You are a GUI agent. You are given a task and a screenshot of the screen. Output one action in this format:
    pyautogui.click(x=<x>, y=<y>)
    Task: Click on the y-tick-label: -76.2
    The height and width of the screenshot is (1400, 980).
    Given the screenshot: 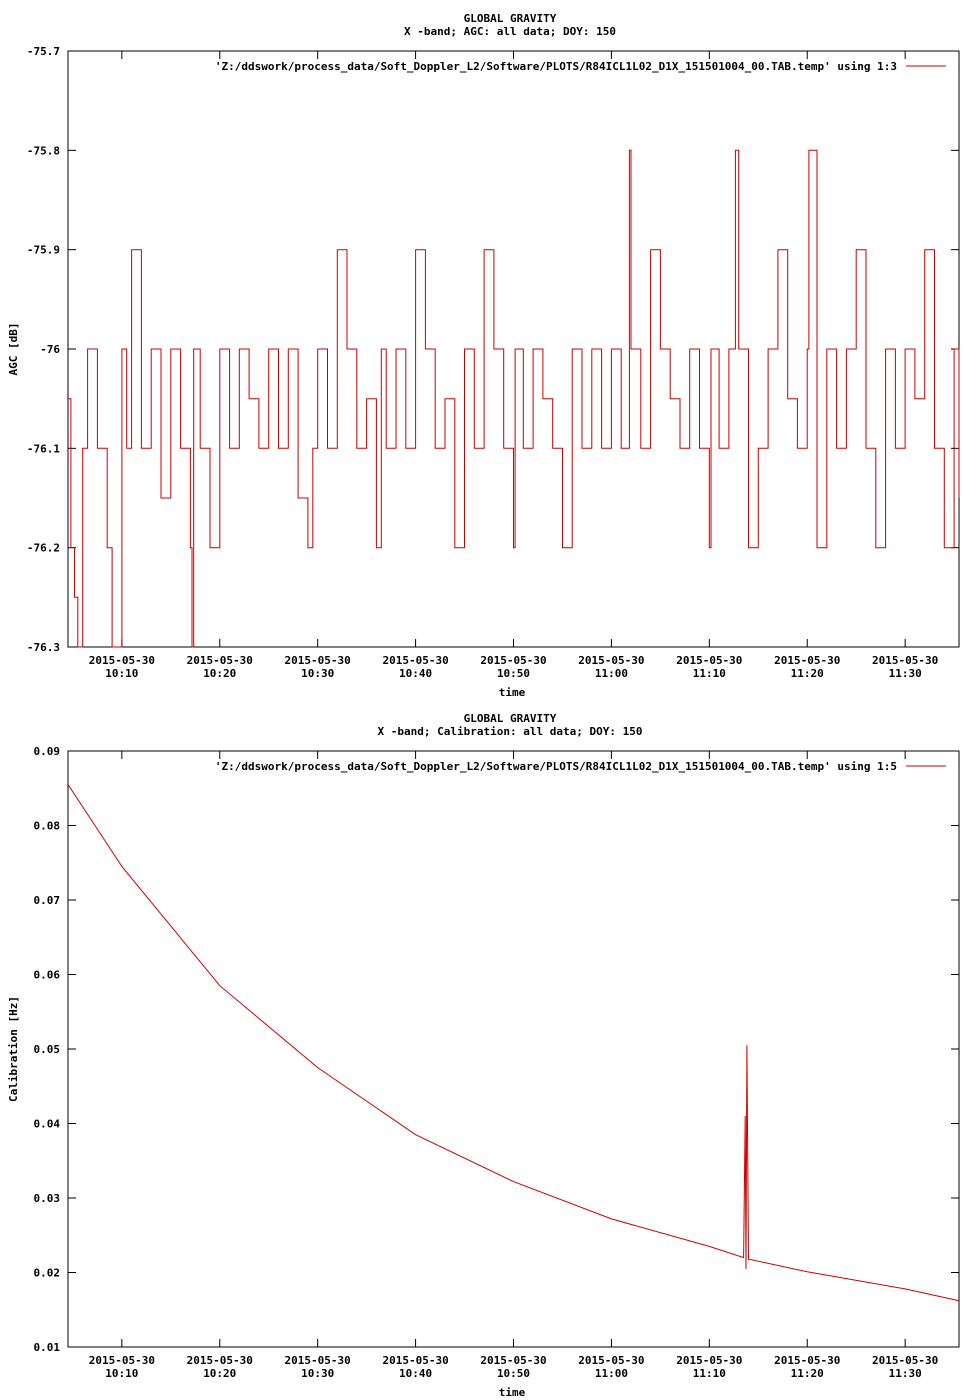 What is the action you would take?
    pyautogui.click(x=43, y=548)
    